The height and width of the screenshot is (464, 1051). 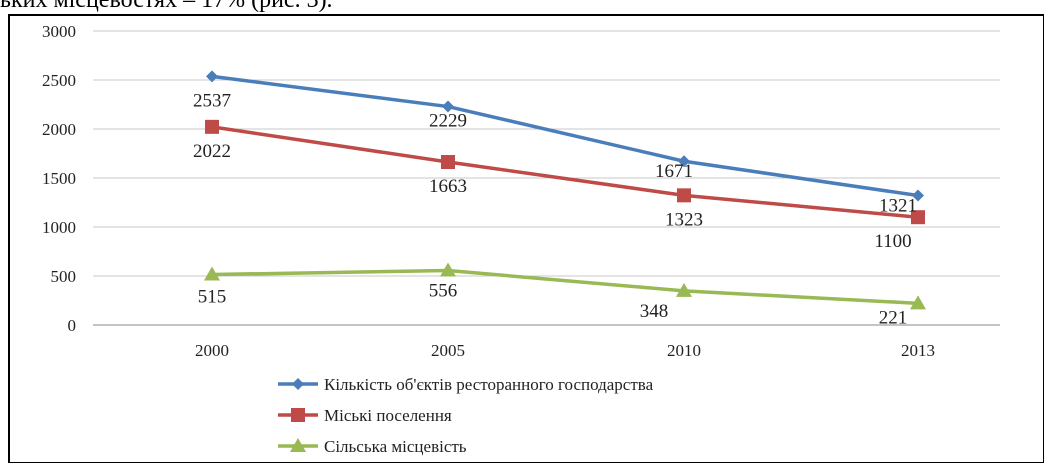 I want to click on x-tick-label: 2010, so click(x=684, y=350).